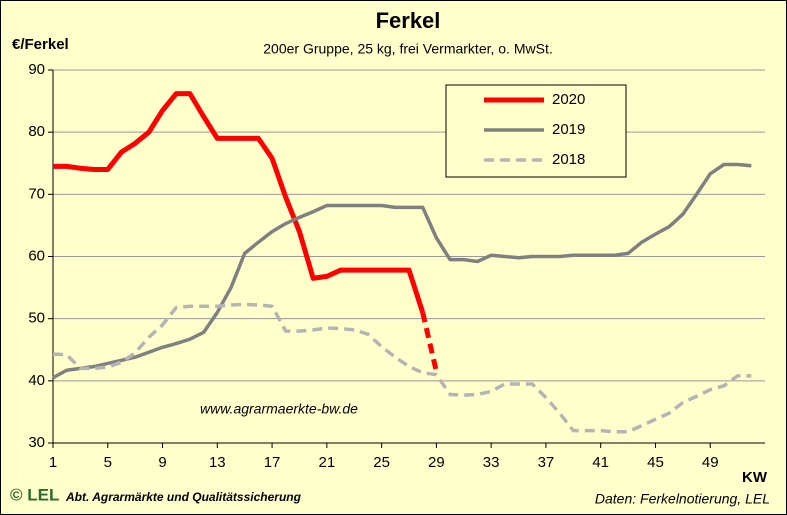 This screenshot has width=787, height=515. I want to click on x-tick-label: 13, so click(217, 462).